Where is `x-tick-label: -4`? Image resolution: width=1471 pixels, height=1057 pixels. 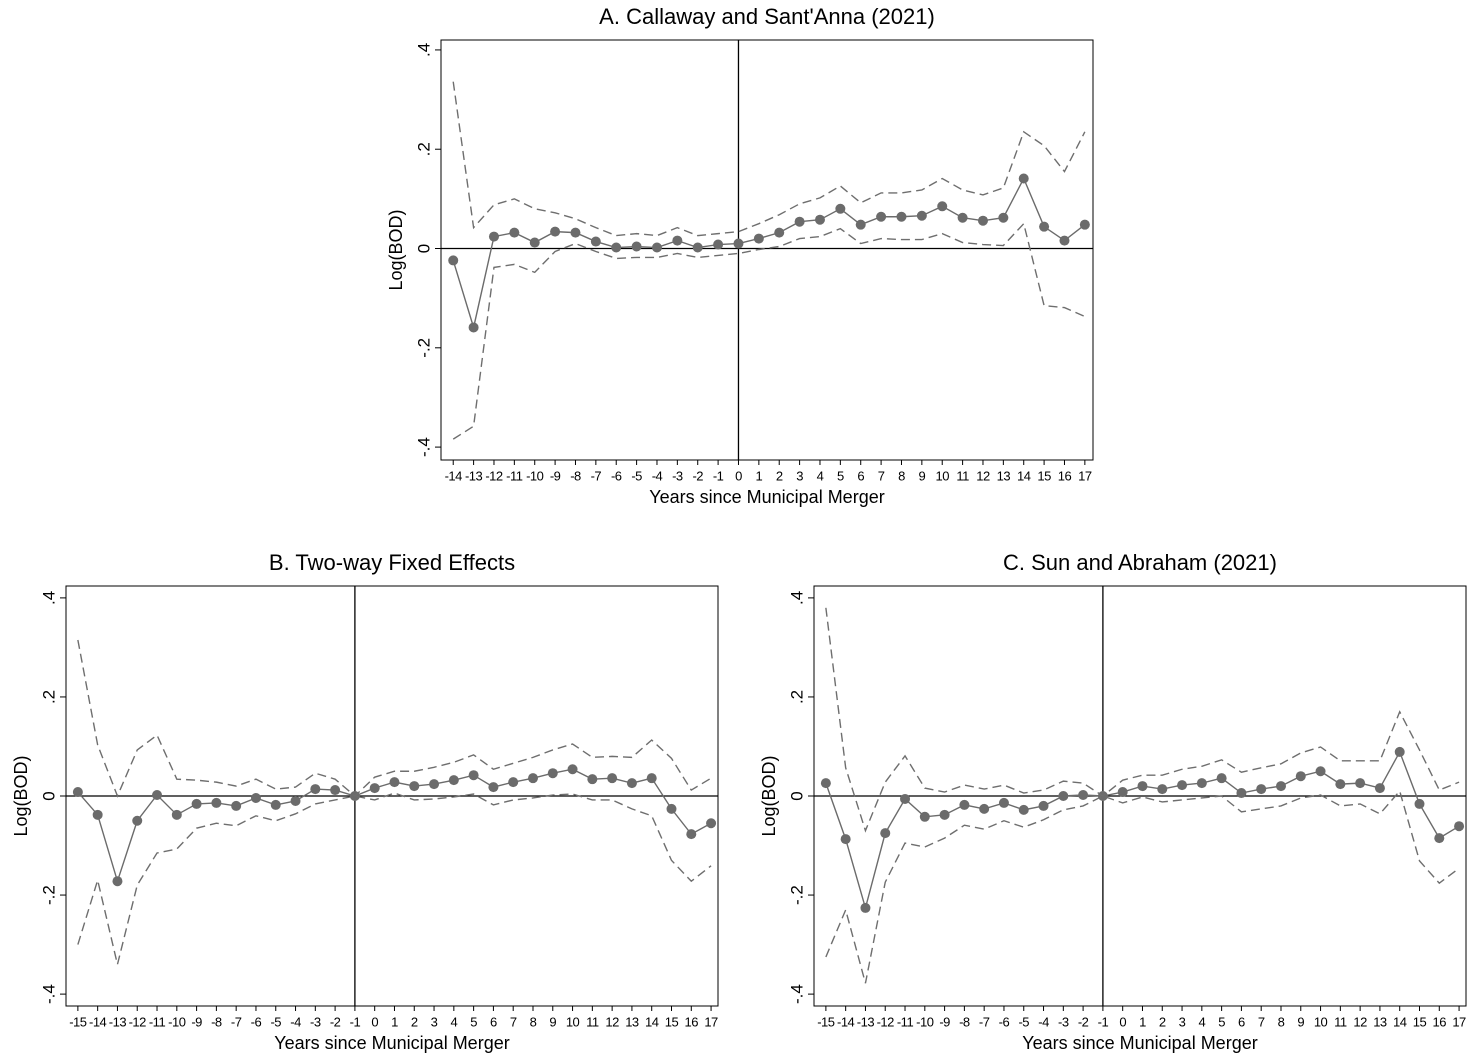 x-tick-label: -4 is located at coordinates (657, 475).